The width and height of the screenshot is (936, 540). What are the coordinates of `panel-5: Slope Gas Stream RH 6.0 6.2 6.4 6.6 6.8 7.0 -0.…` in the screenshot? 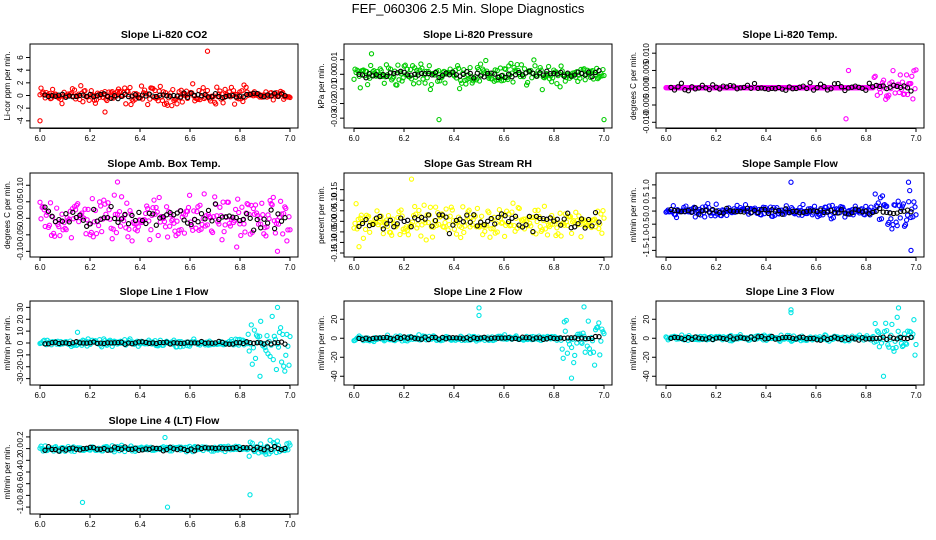 It's located at (465, 215).